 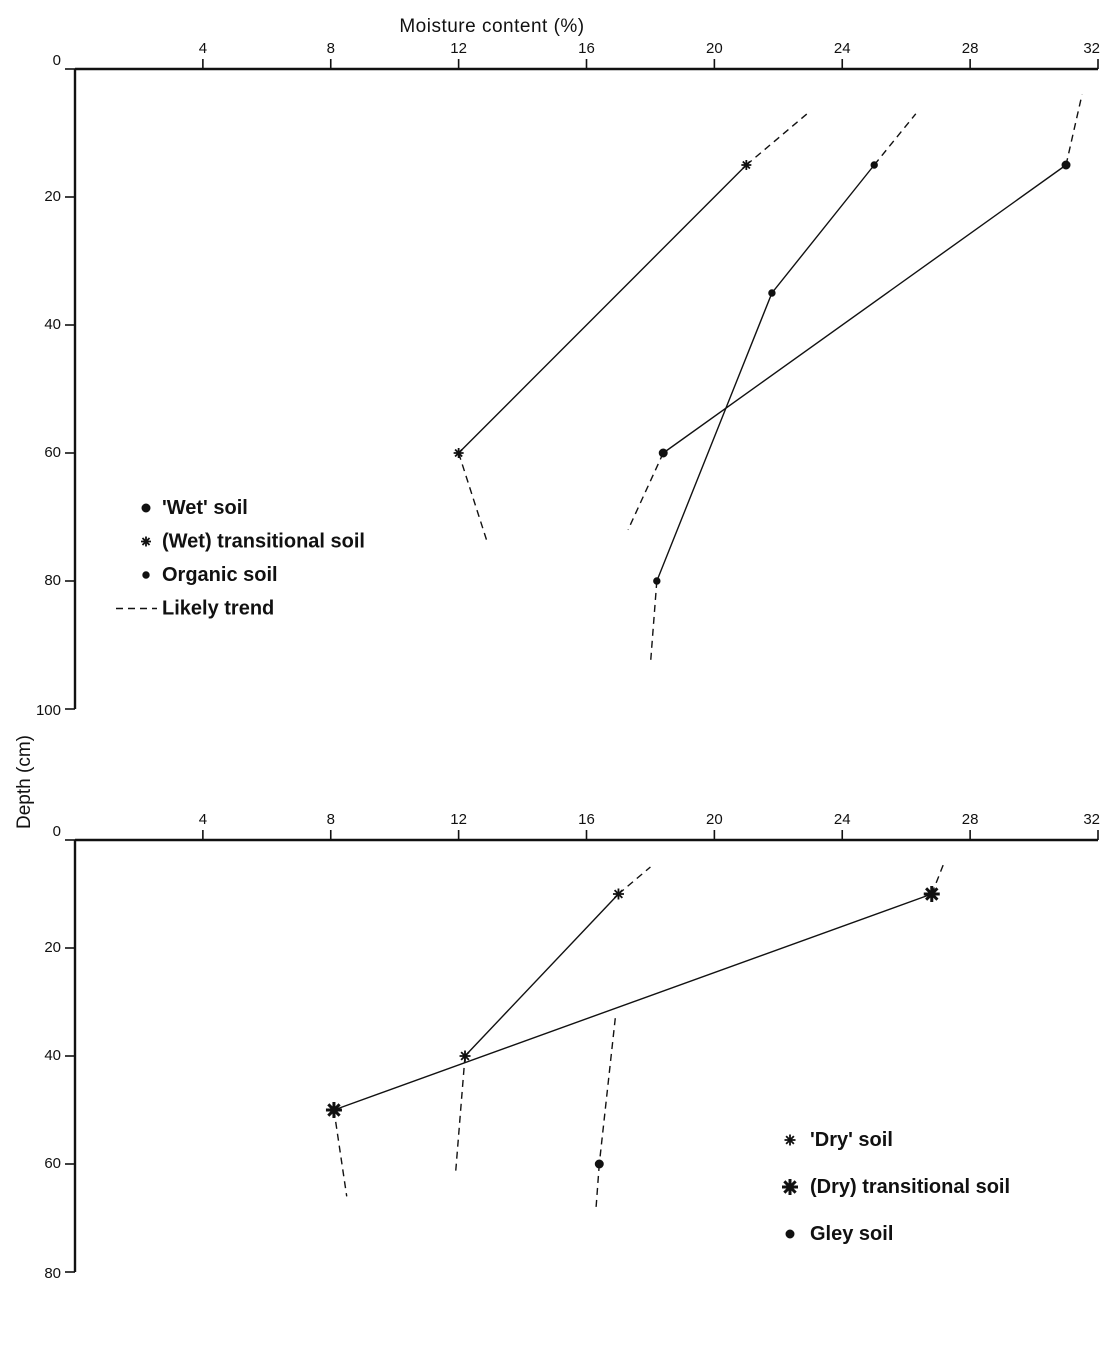 I want to click on series-wet-soil, so click(x=855, y=312).